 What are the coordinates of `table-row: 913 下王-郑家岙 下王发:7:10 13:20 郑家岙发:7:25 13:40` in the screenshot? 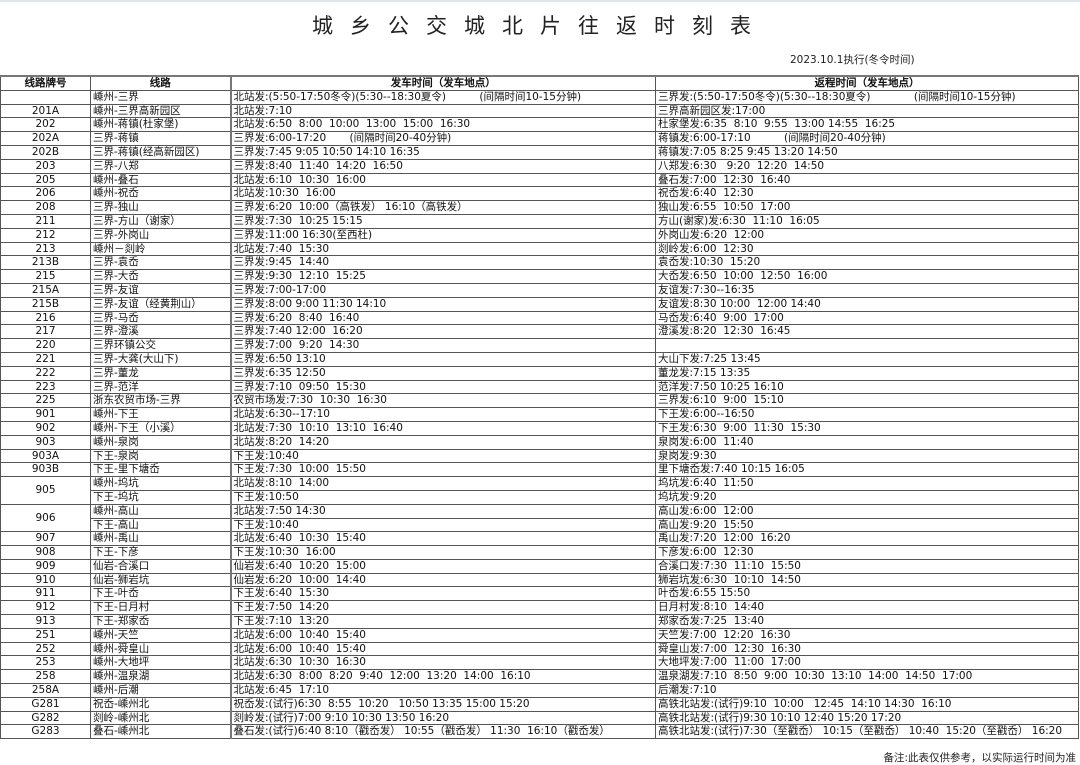 It's located at (539, 621).